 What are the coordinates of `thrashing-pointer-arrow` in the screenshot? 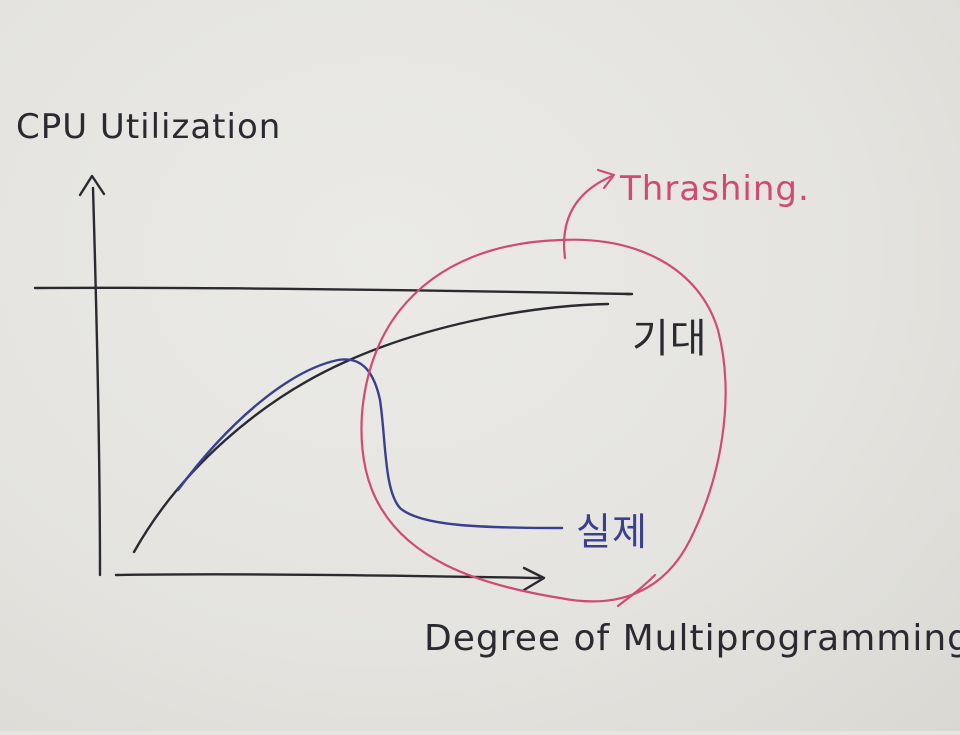 It's located at (588, 217).